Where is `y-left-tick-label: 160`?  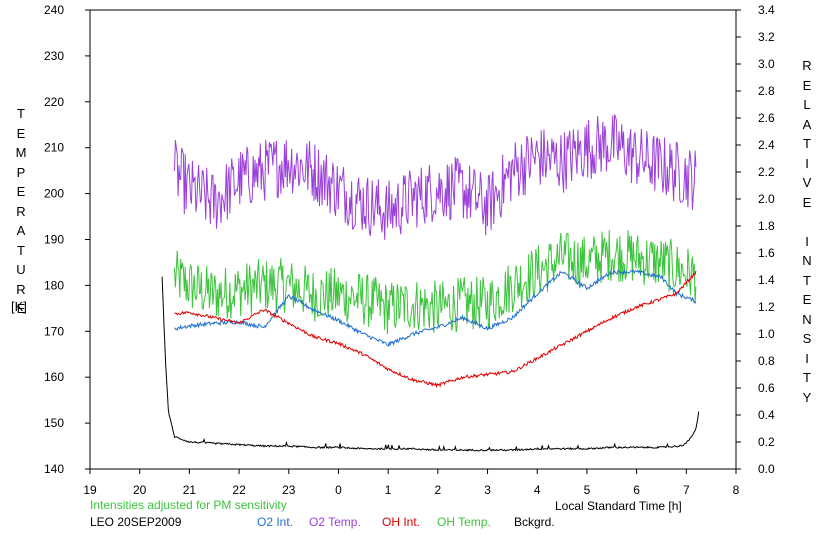
y-left-tick-label: 160 is located at coordinates (54, 377).